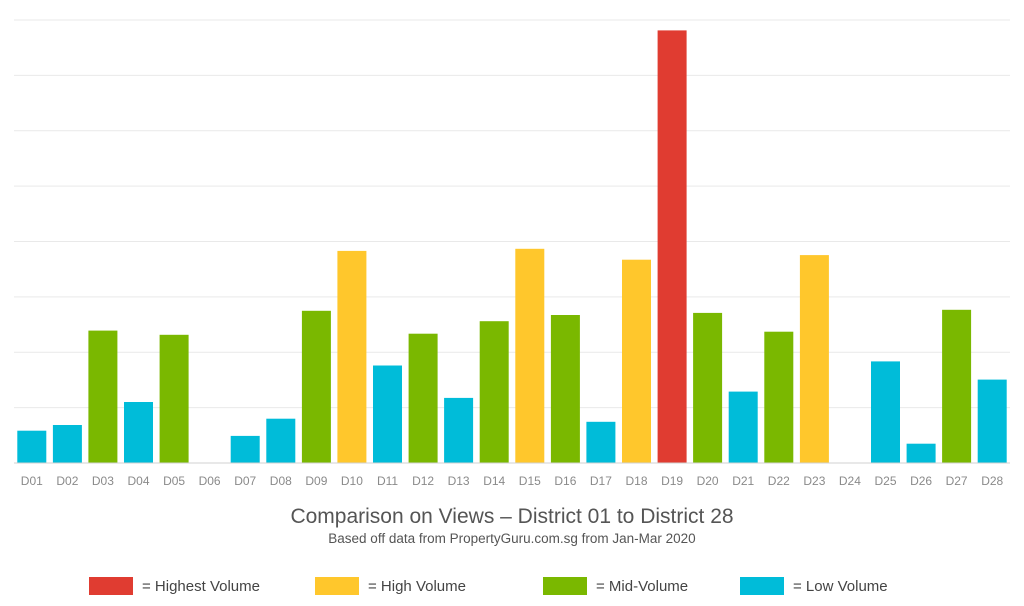 The height and width of the screenshot is (606, 1024). What do you see at coordinates (957, 481) in the screenshot?
I see `x-tick-label-d27: D27` at bounding box center [957, 481].